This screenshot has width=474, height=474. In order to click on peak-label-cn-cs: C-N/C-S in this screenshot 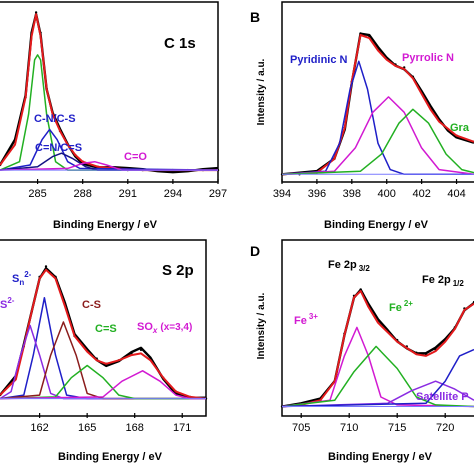, I will do `click(55, 119)`.